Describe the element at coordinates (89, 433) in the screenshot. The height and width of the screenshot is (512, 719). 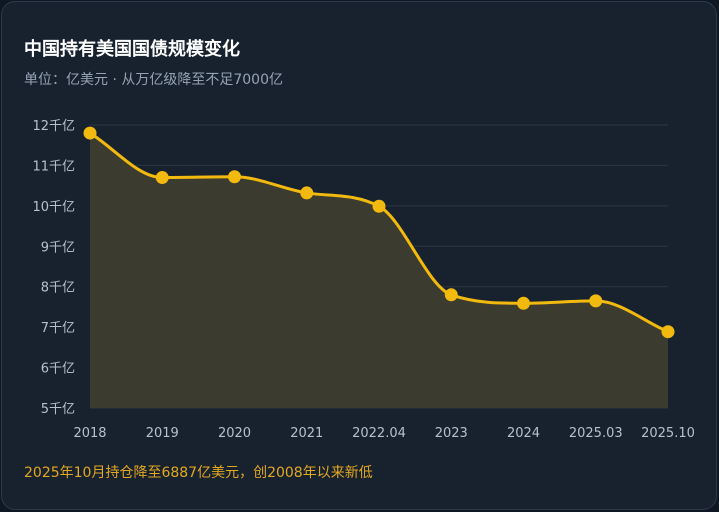
I see `x-tick-label-0: 2018` at that location.